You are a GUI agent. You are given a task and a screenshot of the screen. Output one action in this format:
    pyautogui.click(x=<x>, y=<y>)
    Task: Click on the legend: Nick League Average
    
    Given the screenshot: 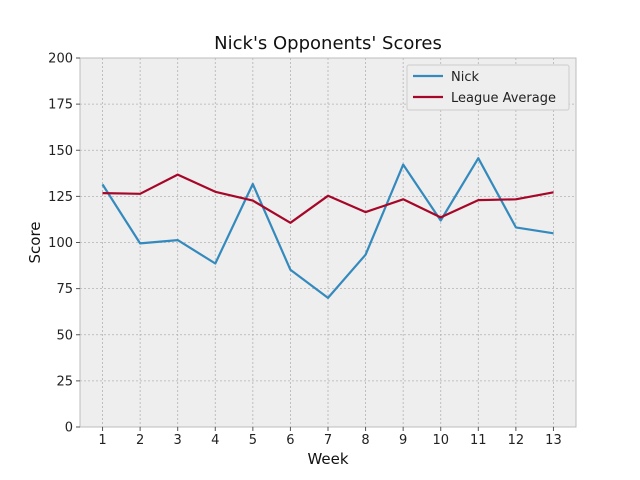 What is the action you would take?
    pyautogui.click(x=488, y=87)
    